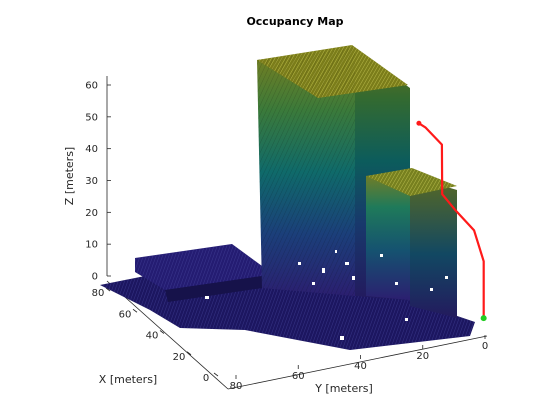  I want to click on y-tick-label: 60, so click(298, 376).